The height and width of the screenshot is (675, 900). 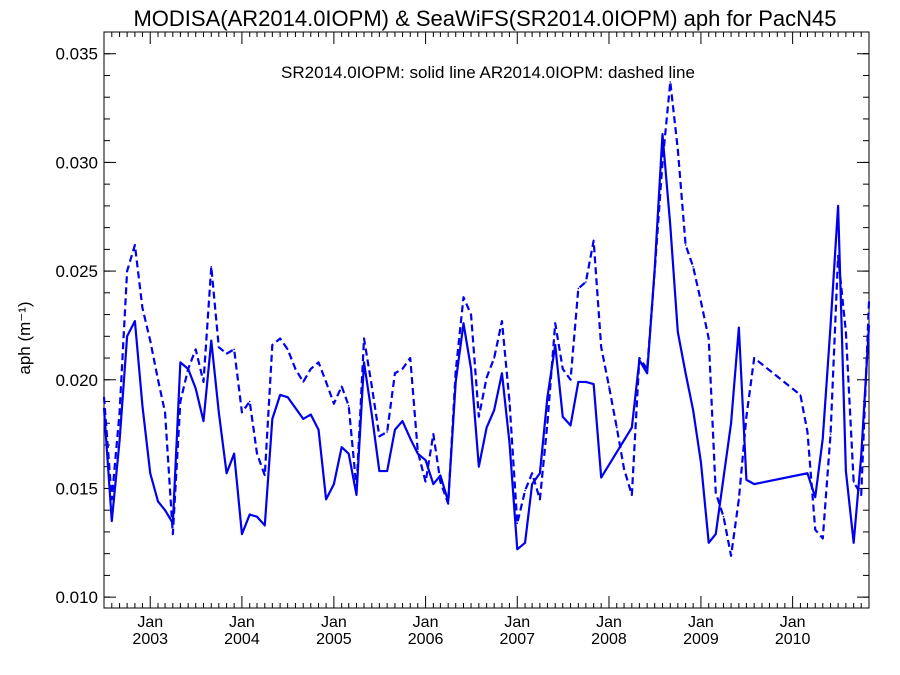 I want to click on y-tick-label: 0.030, so click(x=76, y=162).